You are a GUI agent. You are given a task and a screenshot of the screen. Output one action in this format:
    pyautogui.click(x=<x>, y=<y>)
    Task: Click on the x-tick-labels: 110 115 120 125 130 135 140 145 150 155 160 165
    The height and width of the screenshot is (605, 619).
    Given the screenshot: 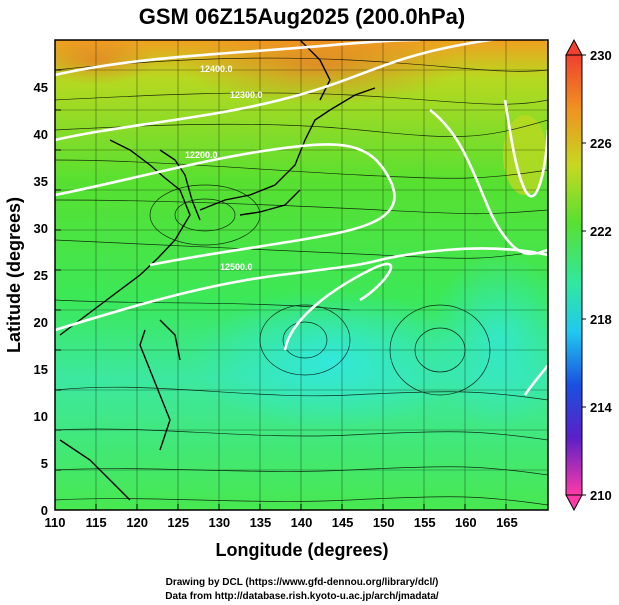 What is the action you would take?
    pyautogui.click(x=281, y=522)
    